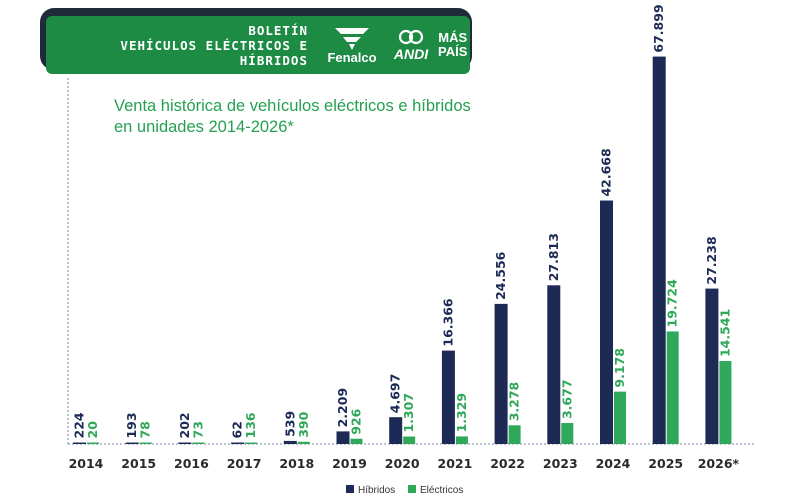  Describe the element at coordinates (86, 463) in the screenshot. I see `tick-label-2014: 2014` at that location.